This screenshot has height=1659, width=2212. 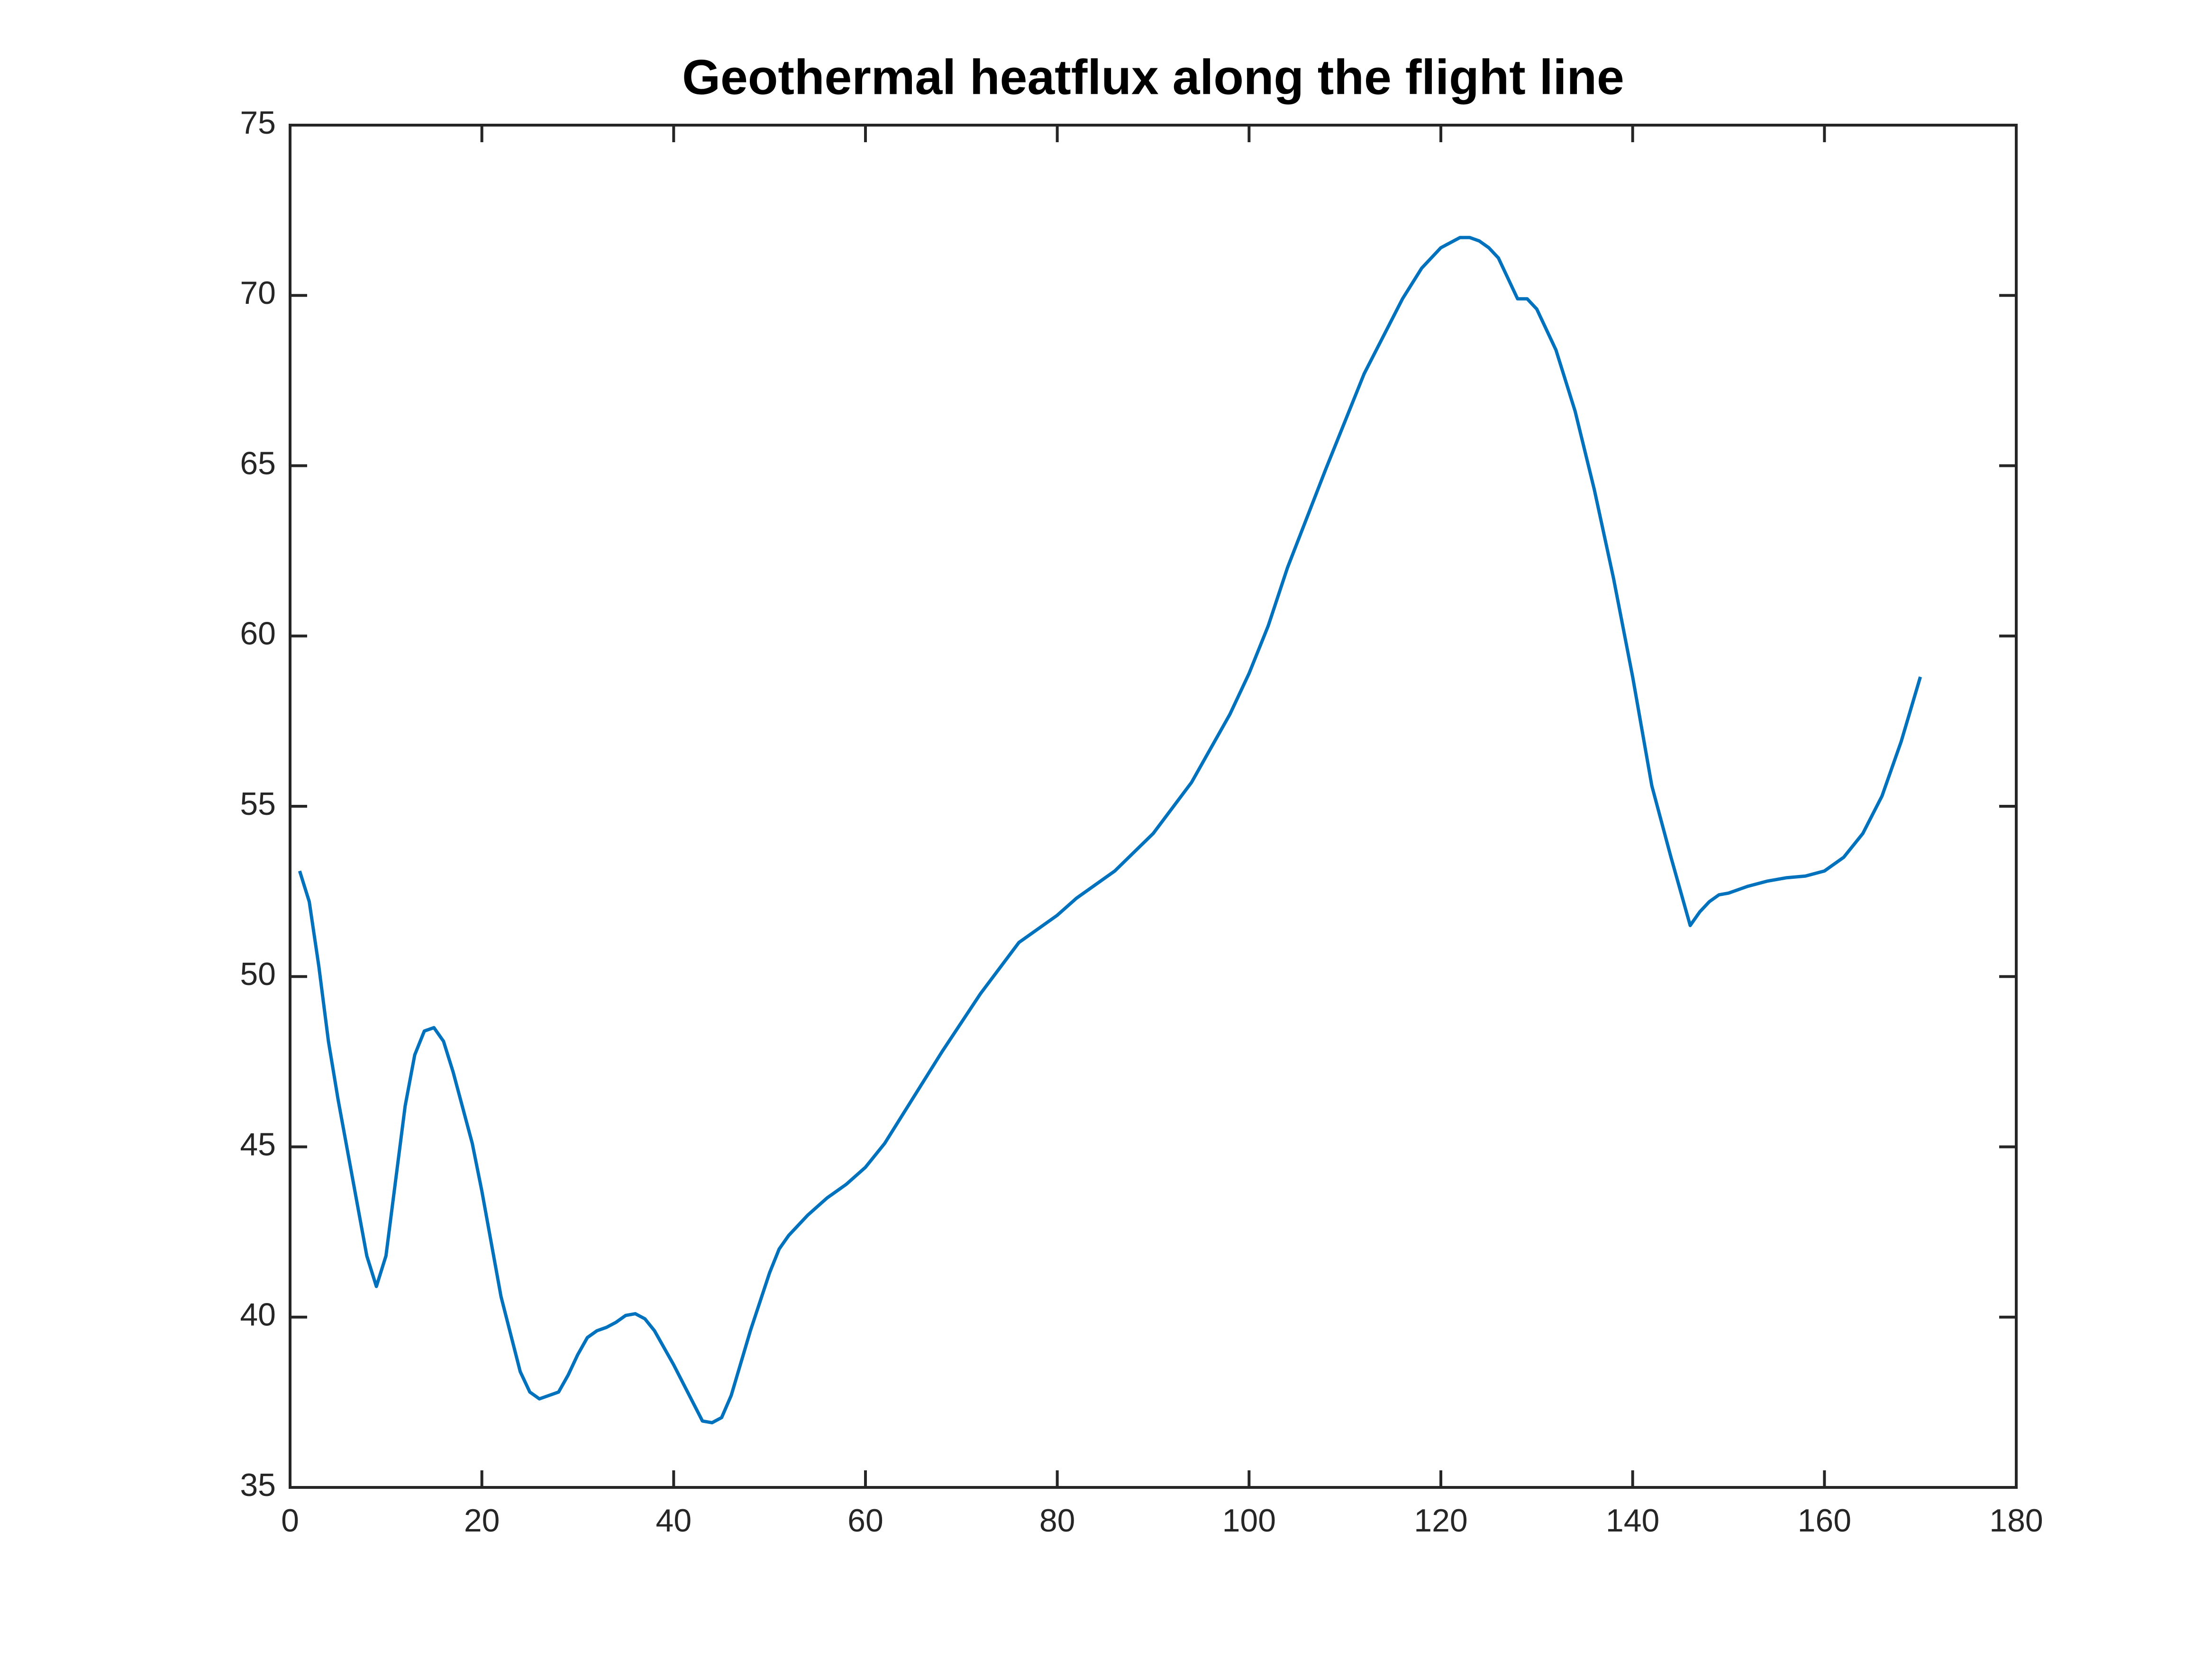 What do you see at coordinates (482, 1521) in the screenshot?
I see `x-tick-label: 20` at bounding box center [482, 1521].